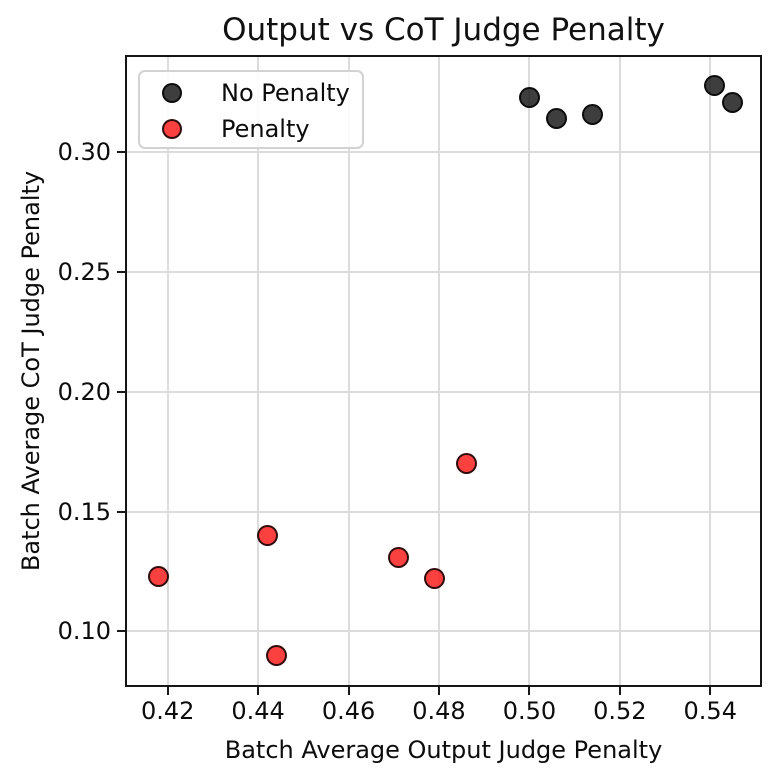  I want to click on gridline-y-0.25, so click(443, 272).